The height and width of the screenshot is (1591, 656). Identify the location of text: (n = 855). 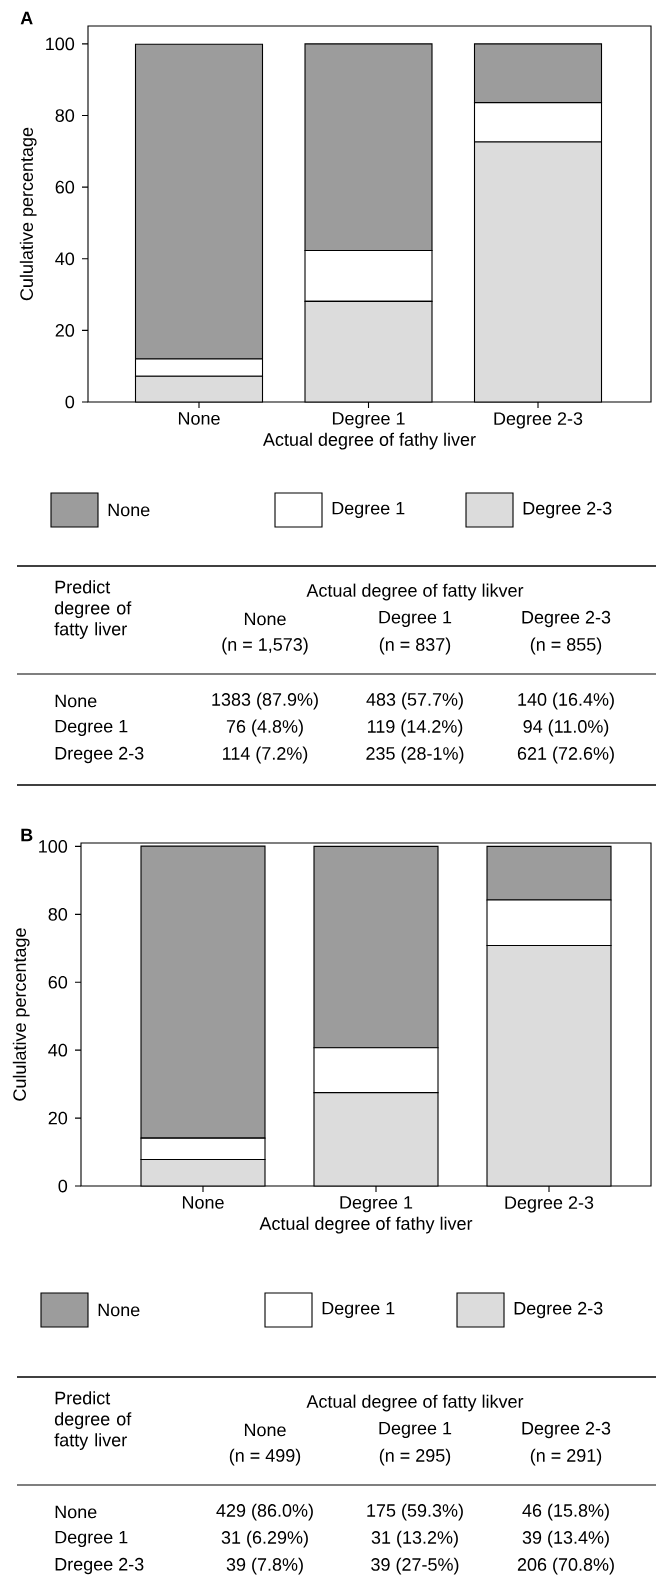
(566, 646).